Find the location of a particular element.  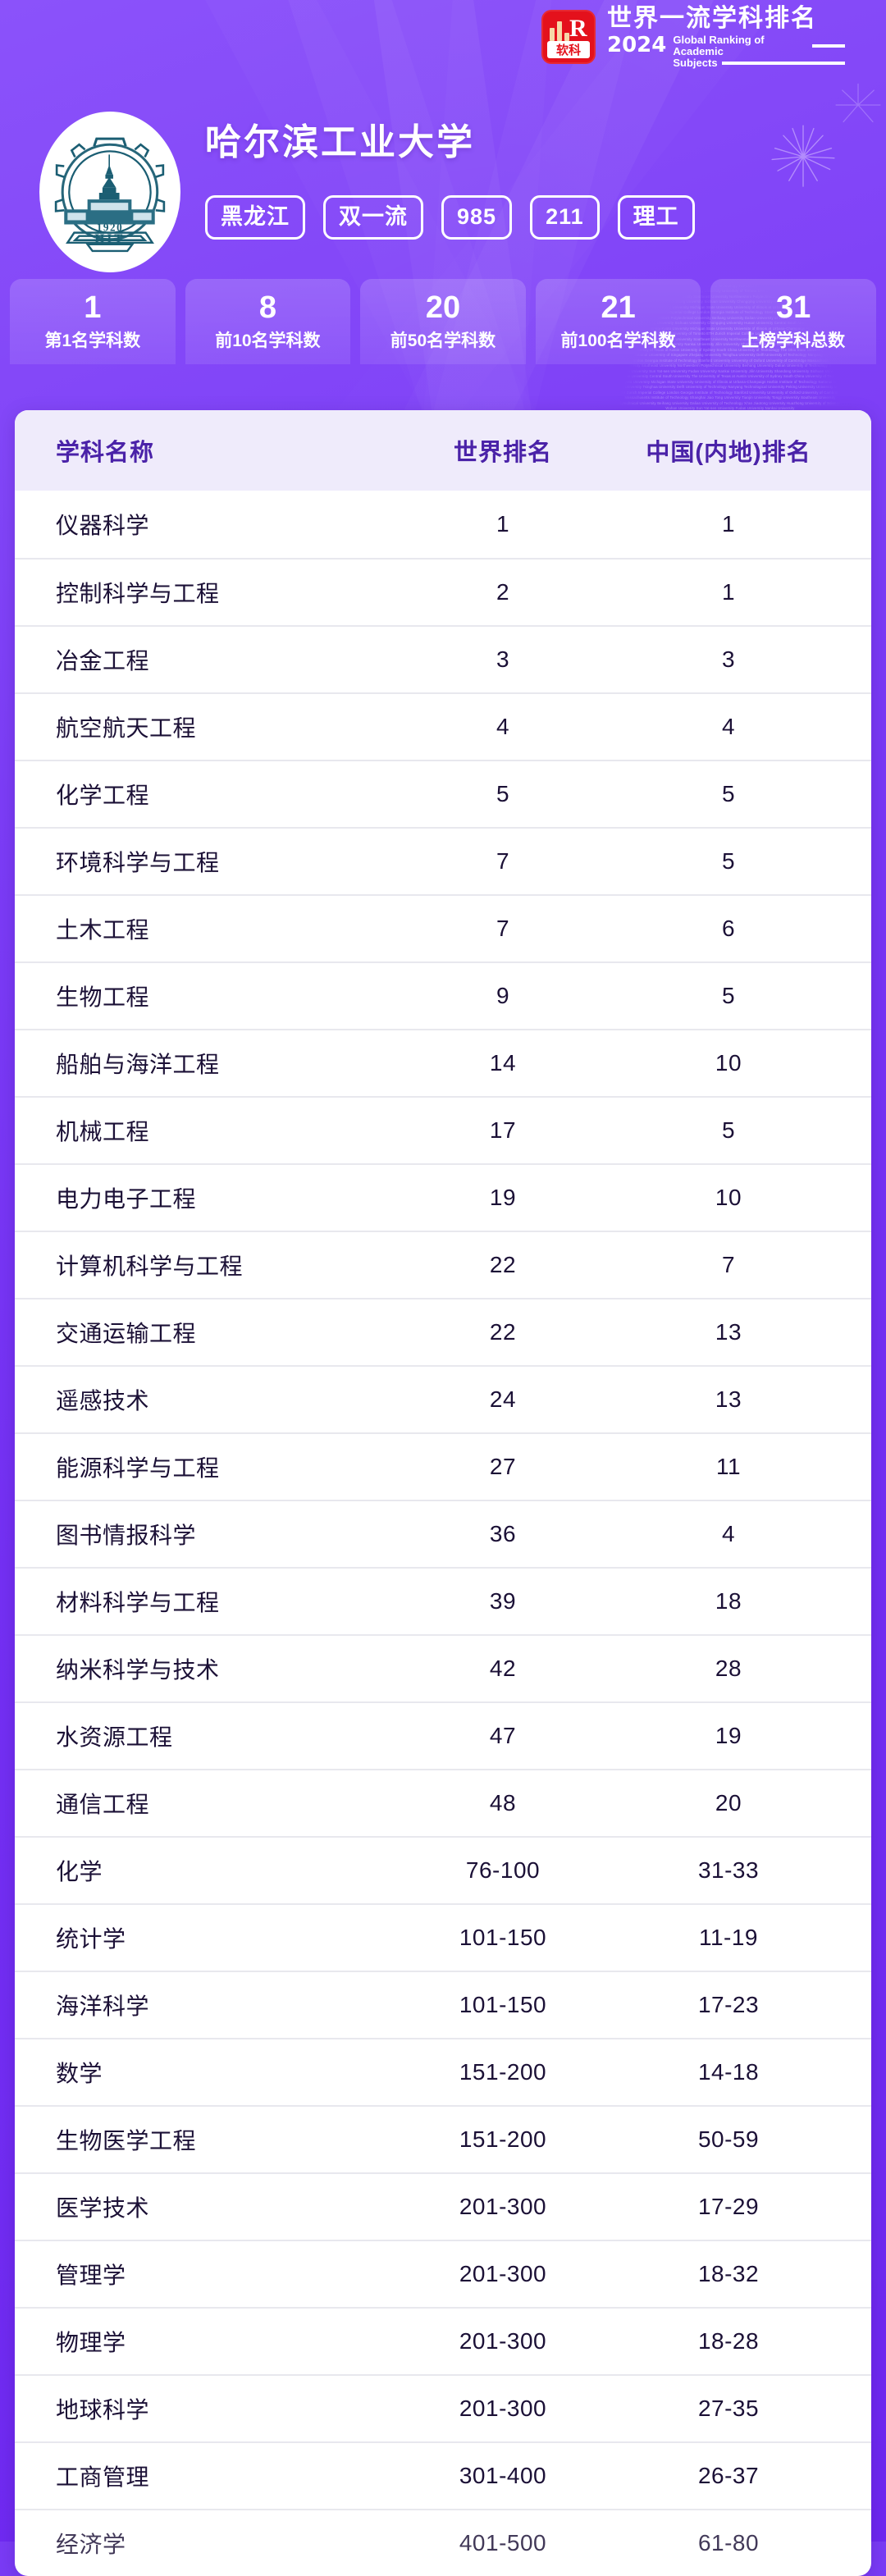

table-row: 仪器科学 1 1 is located at coordinates (443, 524).